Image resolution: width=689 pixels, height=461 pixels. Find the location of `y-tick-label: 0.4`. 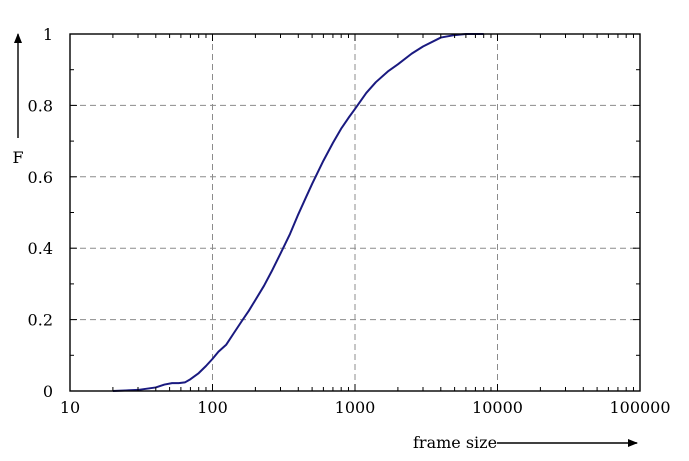

y-tick-label: 0.4 is located at coordinates (40, 248).